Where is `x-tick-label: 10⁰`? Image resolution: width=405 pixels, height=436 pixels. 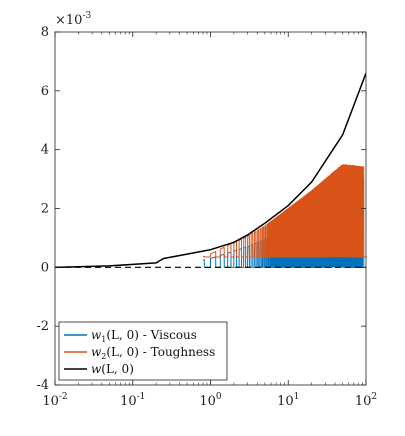 x-tick-label: 10⁰ is located at coordinates (210, 400).